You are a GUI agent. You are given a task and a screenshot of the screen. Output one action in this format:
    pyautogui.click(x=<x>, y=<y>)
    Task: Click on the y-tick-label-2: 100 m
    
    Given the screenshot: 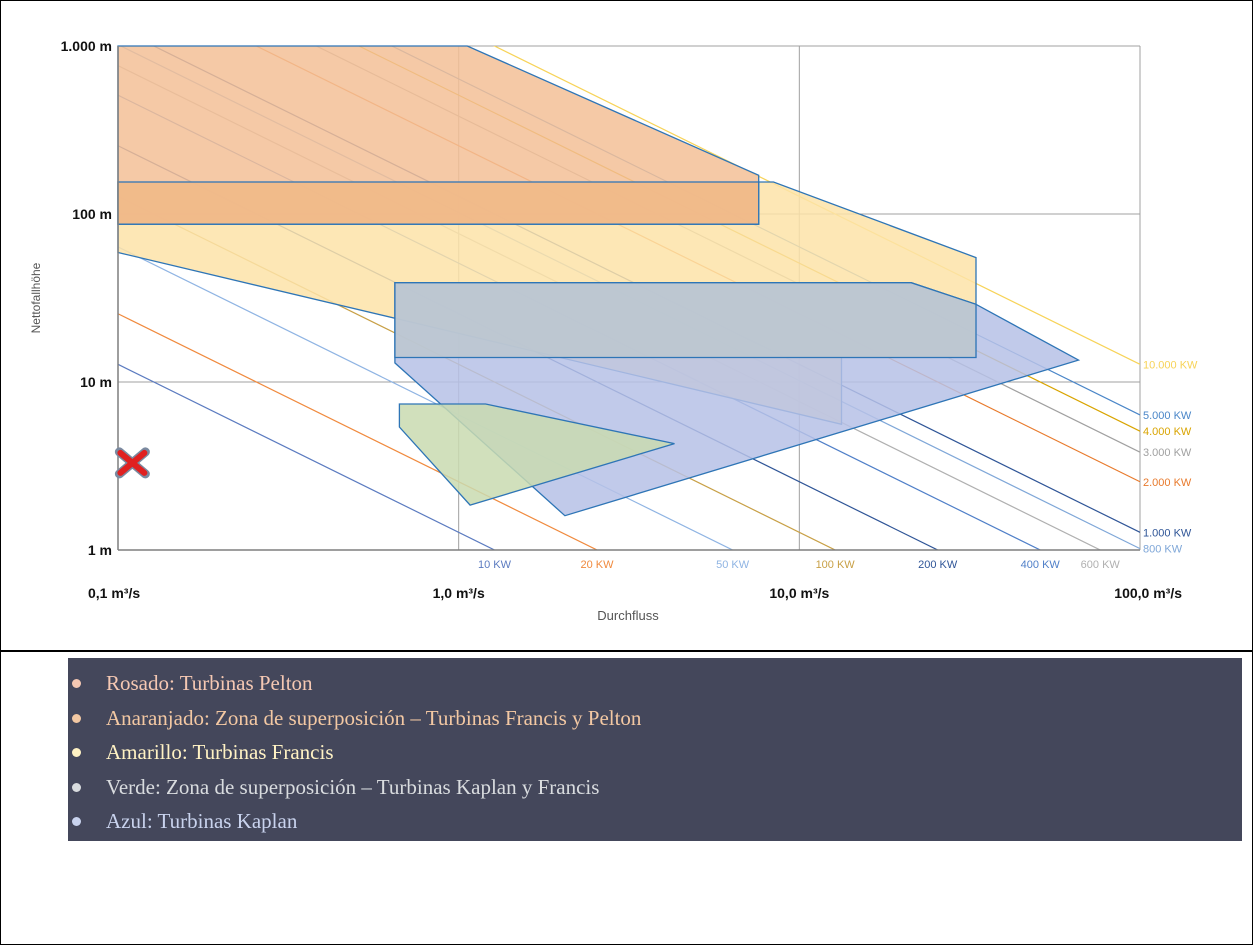 What is the action you would take?
    pyautogui.click(x=92, y=214)
    